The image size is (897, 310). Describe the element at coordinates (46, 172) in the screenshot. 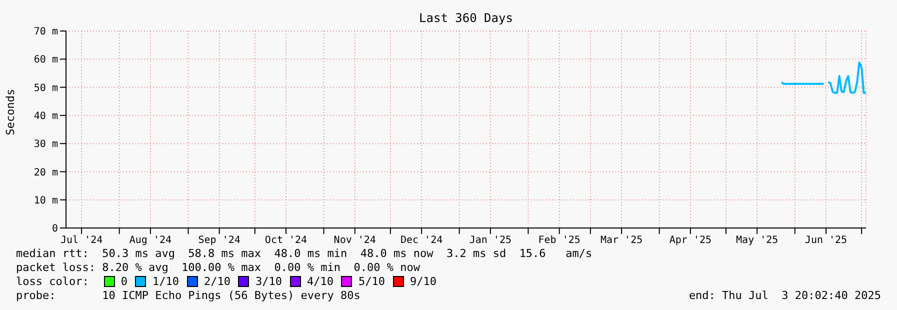

I see `y-tick-label: 20 m` at that location.